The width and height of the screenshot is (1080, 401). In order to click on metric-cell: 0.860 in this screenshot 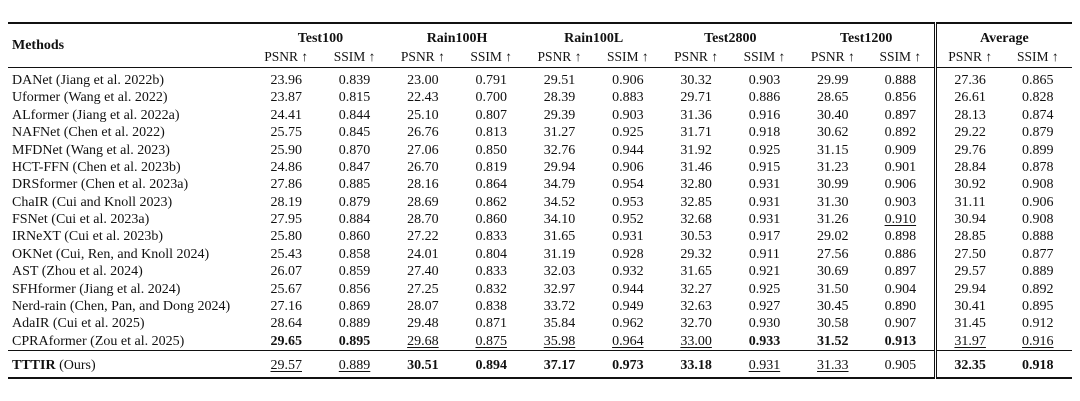, I will do `click(354, 237)`.